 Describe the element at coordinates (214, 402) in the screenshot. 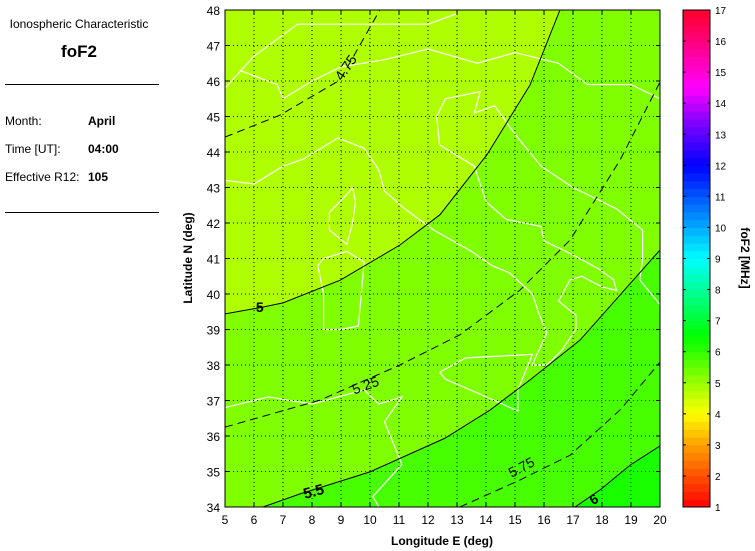

I see `y-tick-label: 37` at that location.